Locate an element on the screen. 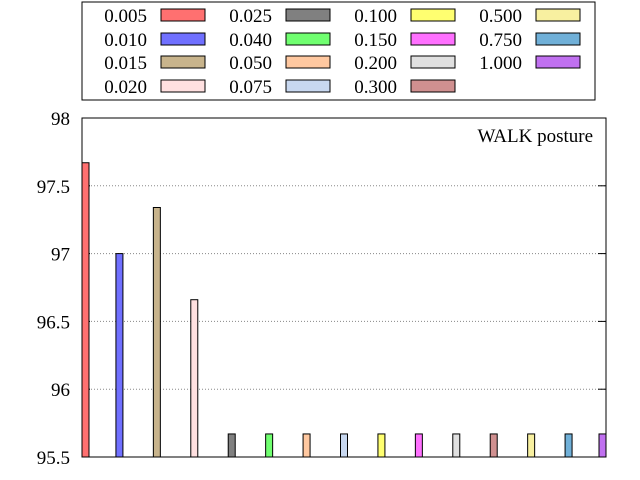  y-tick-label: 97.5 is located at coordinates (53, 187).